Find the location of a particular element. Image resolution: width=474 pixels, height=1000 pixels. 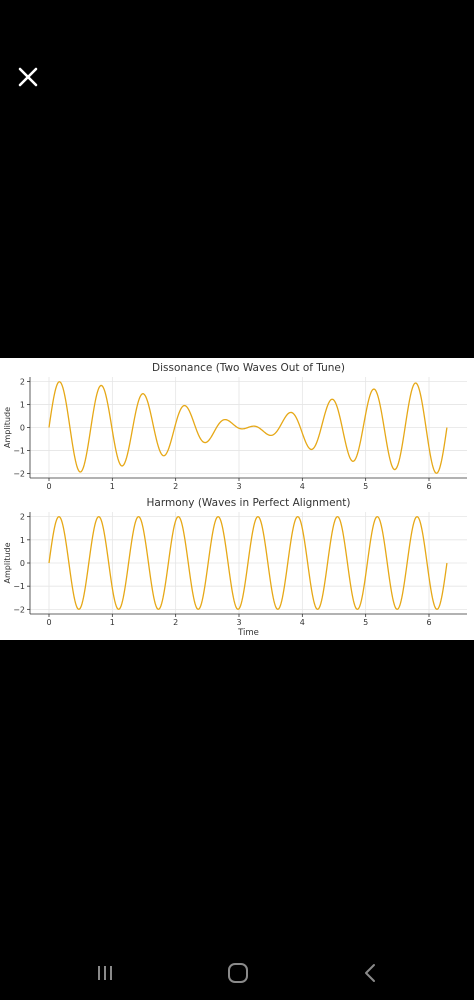

system-navigation-bar is located at coordinates (237, 973).